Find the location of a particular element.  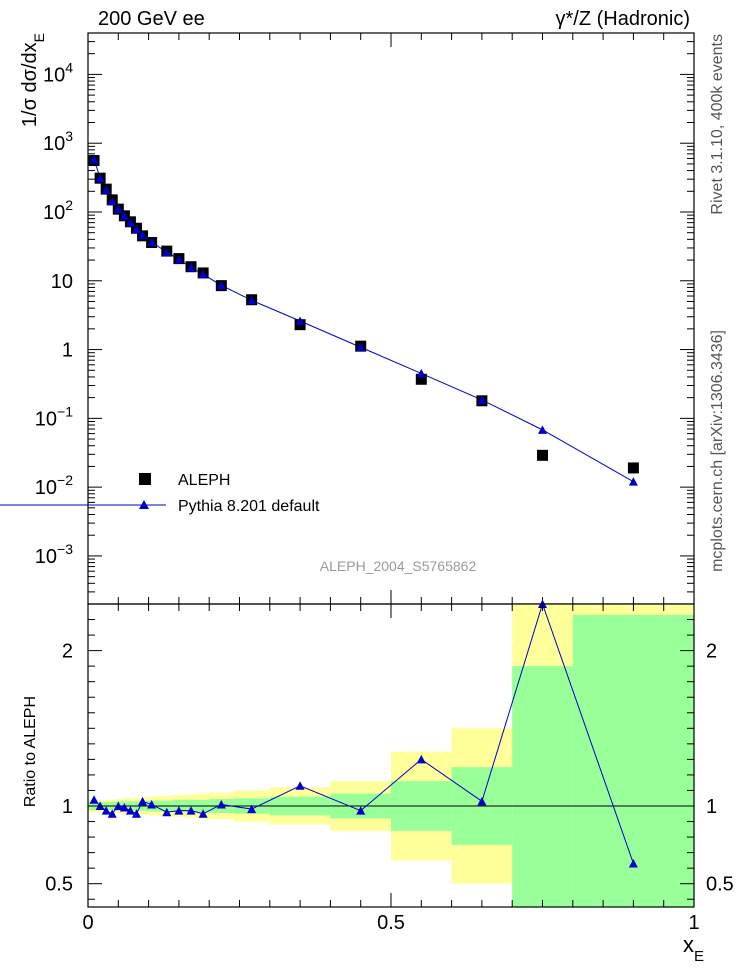

main-y-tick-label: 10² is located at coordinates (58, 210).